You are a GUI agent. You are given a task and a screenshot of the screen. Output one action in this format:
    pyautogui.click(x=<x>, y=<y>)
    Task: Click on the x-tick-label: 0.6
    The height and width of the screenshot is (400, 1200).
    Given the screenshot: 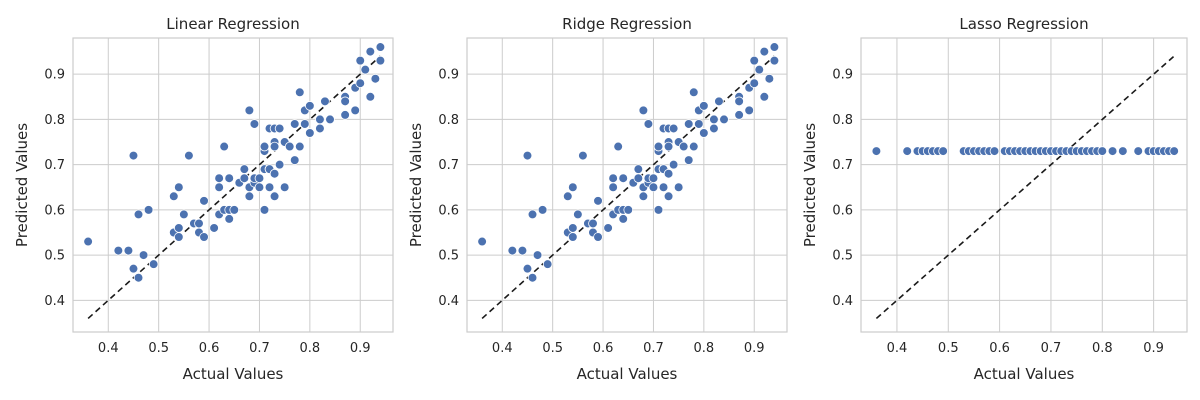 What is the action you would take?
    pyautogui.click(x=999, y=348)
    